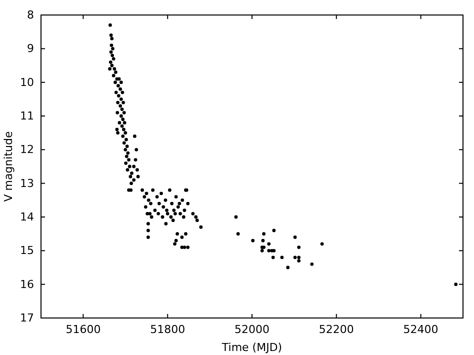  I want to click on y-tick-label: 10, so click(27, 82).